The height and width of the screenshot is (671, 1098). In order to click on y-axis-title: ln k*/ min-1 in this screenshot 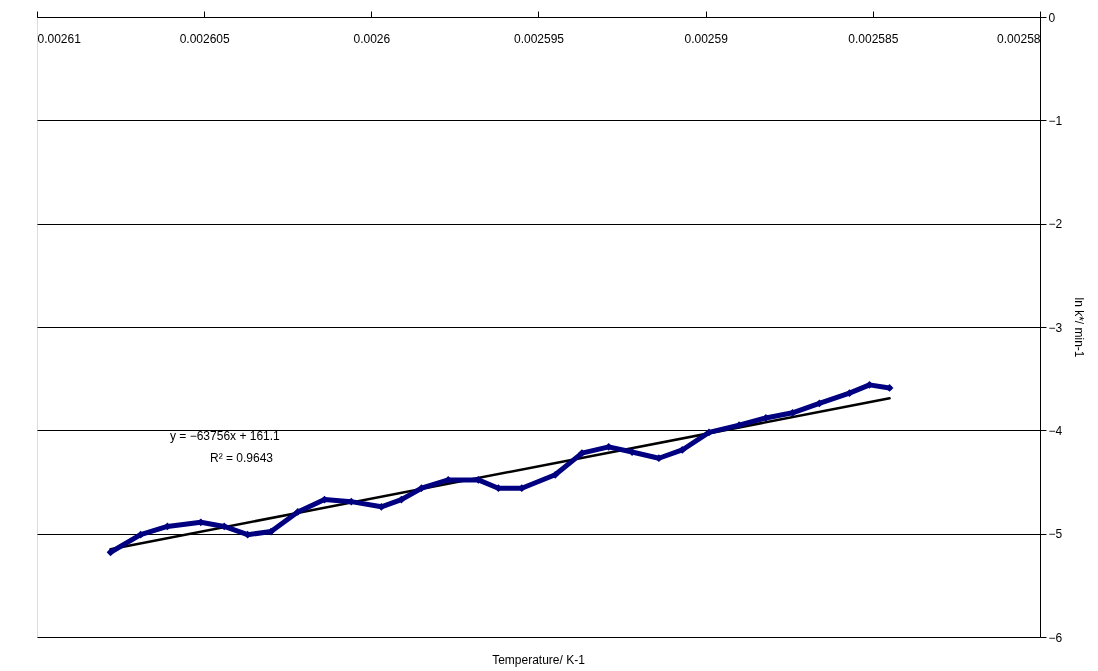, I will do `click(1079, 327)`.